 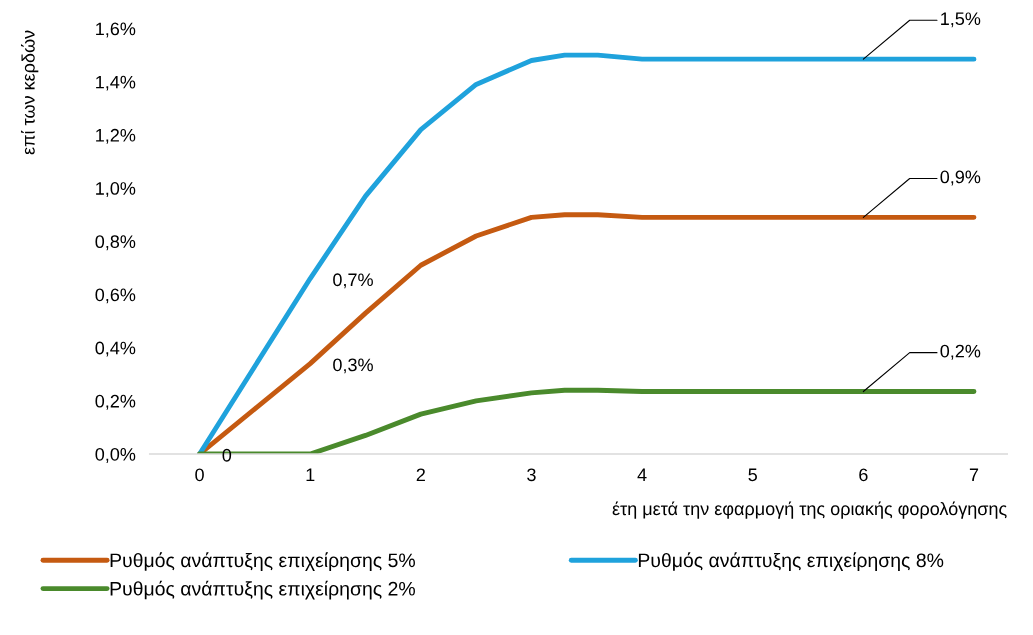 What do you see at coordinates (961, 20) in the screenshot?
I see `data-label: 1,5%` at bounding box center [961, 20].